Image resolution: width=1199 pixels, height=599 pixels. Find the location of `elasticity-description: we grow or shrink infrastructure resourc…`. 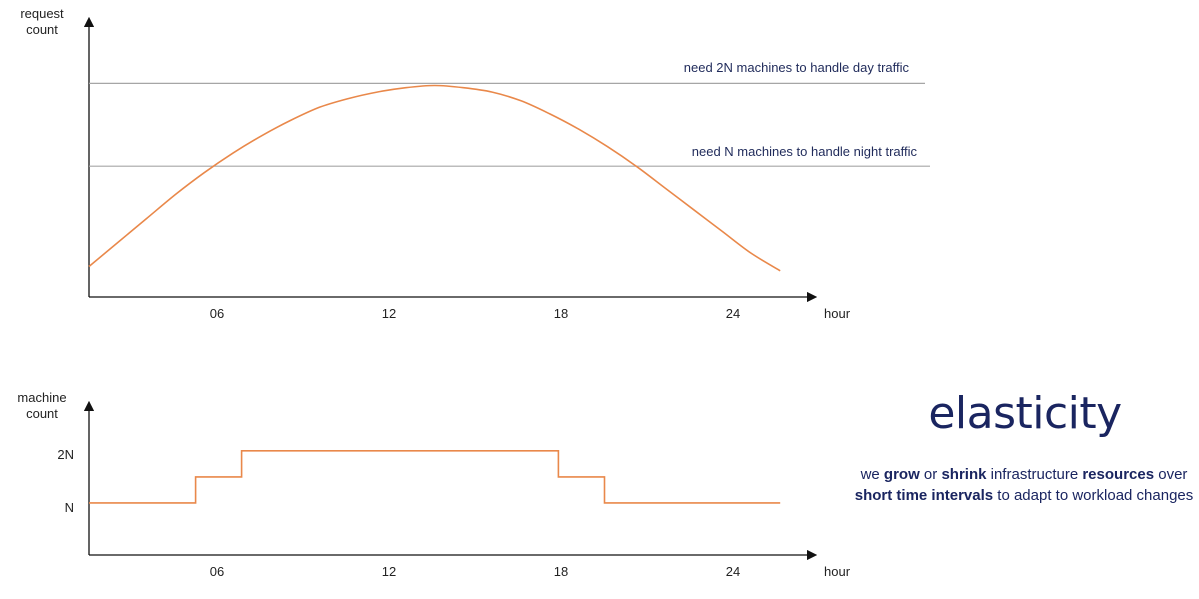

elasticity-description: we grow or shrink infrastructure resourc… is located at coordinates (1023, 485).